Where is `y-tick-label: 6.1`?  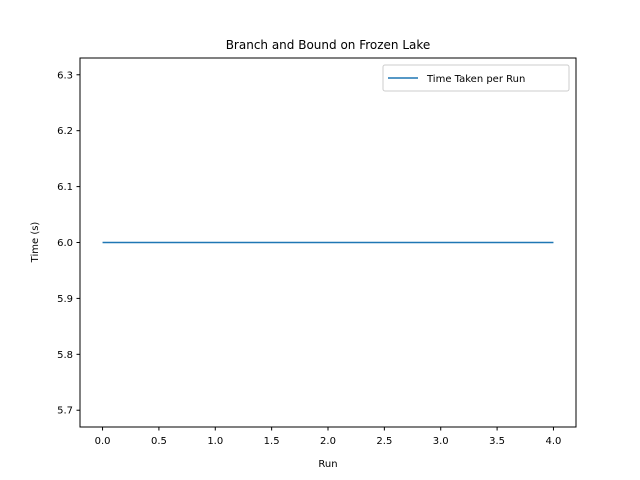 y-tick-label: 6.1 is located at coordinates (65, 187).